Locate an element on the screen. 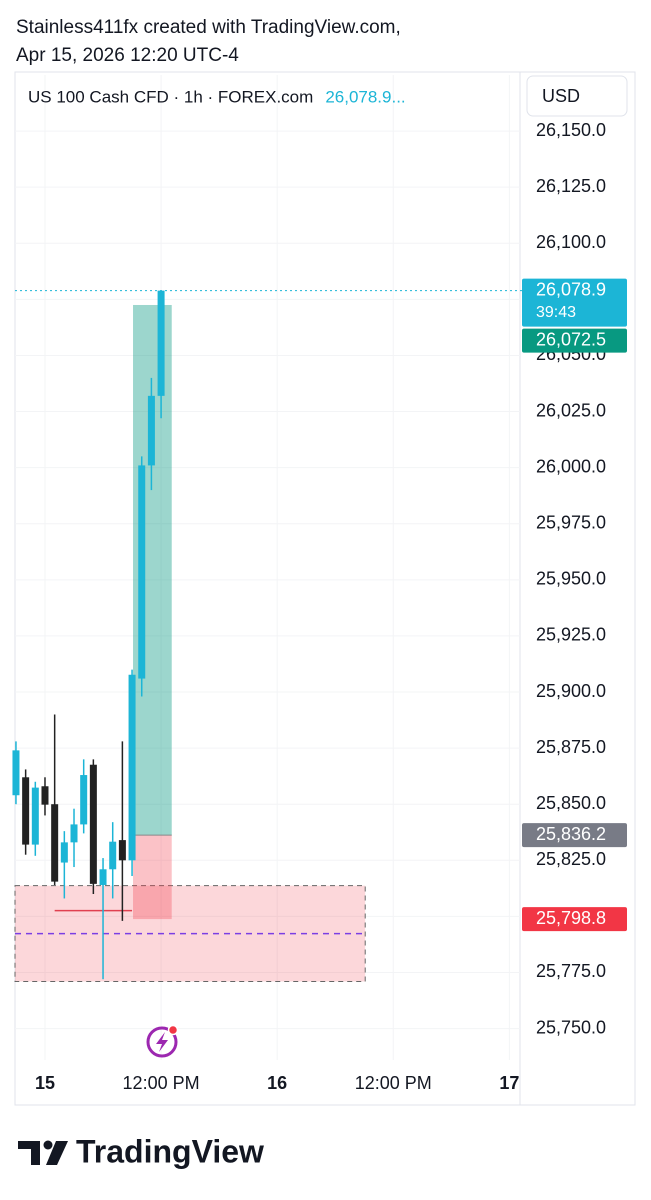 This screenshot has width=651, height=1200. y-tick-label: 25,775.0 is located at coordinates (571, 971).